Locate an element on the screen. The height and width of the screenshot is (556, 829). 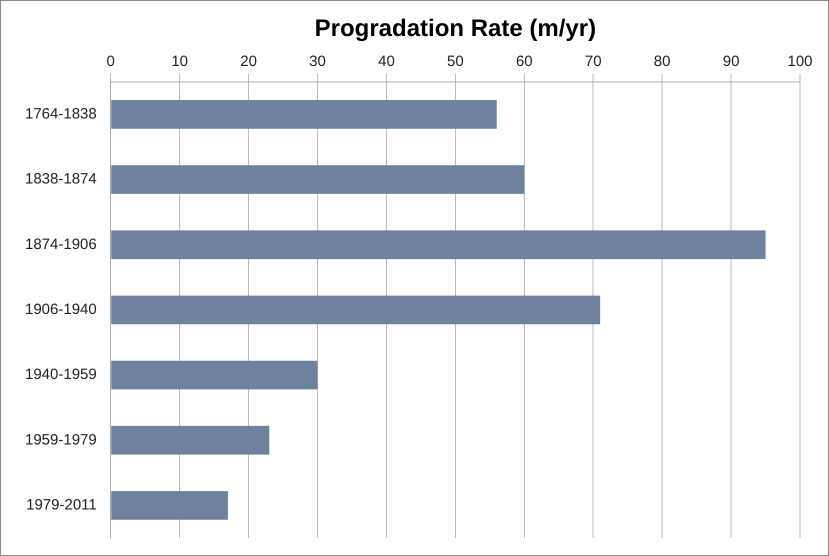
x-axis-title: Progradation Rate (m/yr) is located at coordinates (455, 28).